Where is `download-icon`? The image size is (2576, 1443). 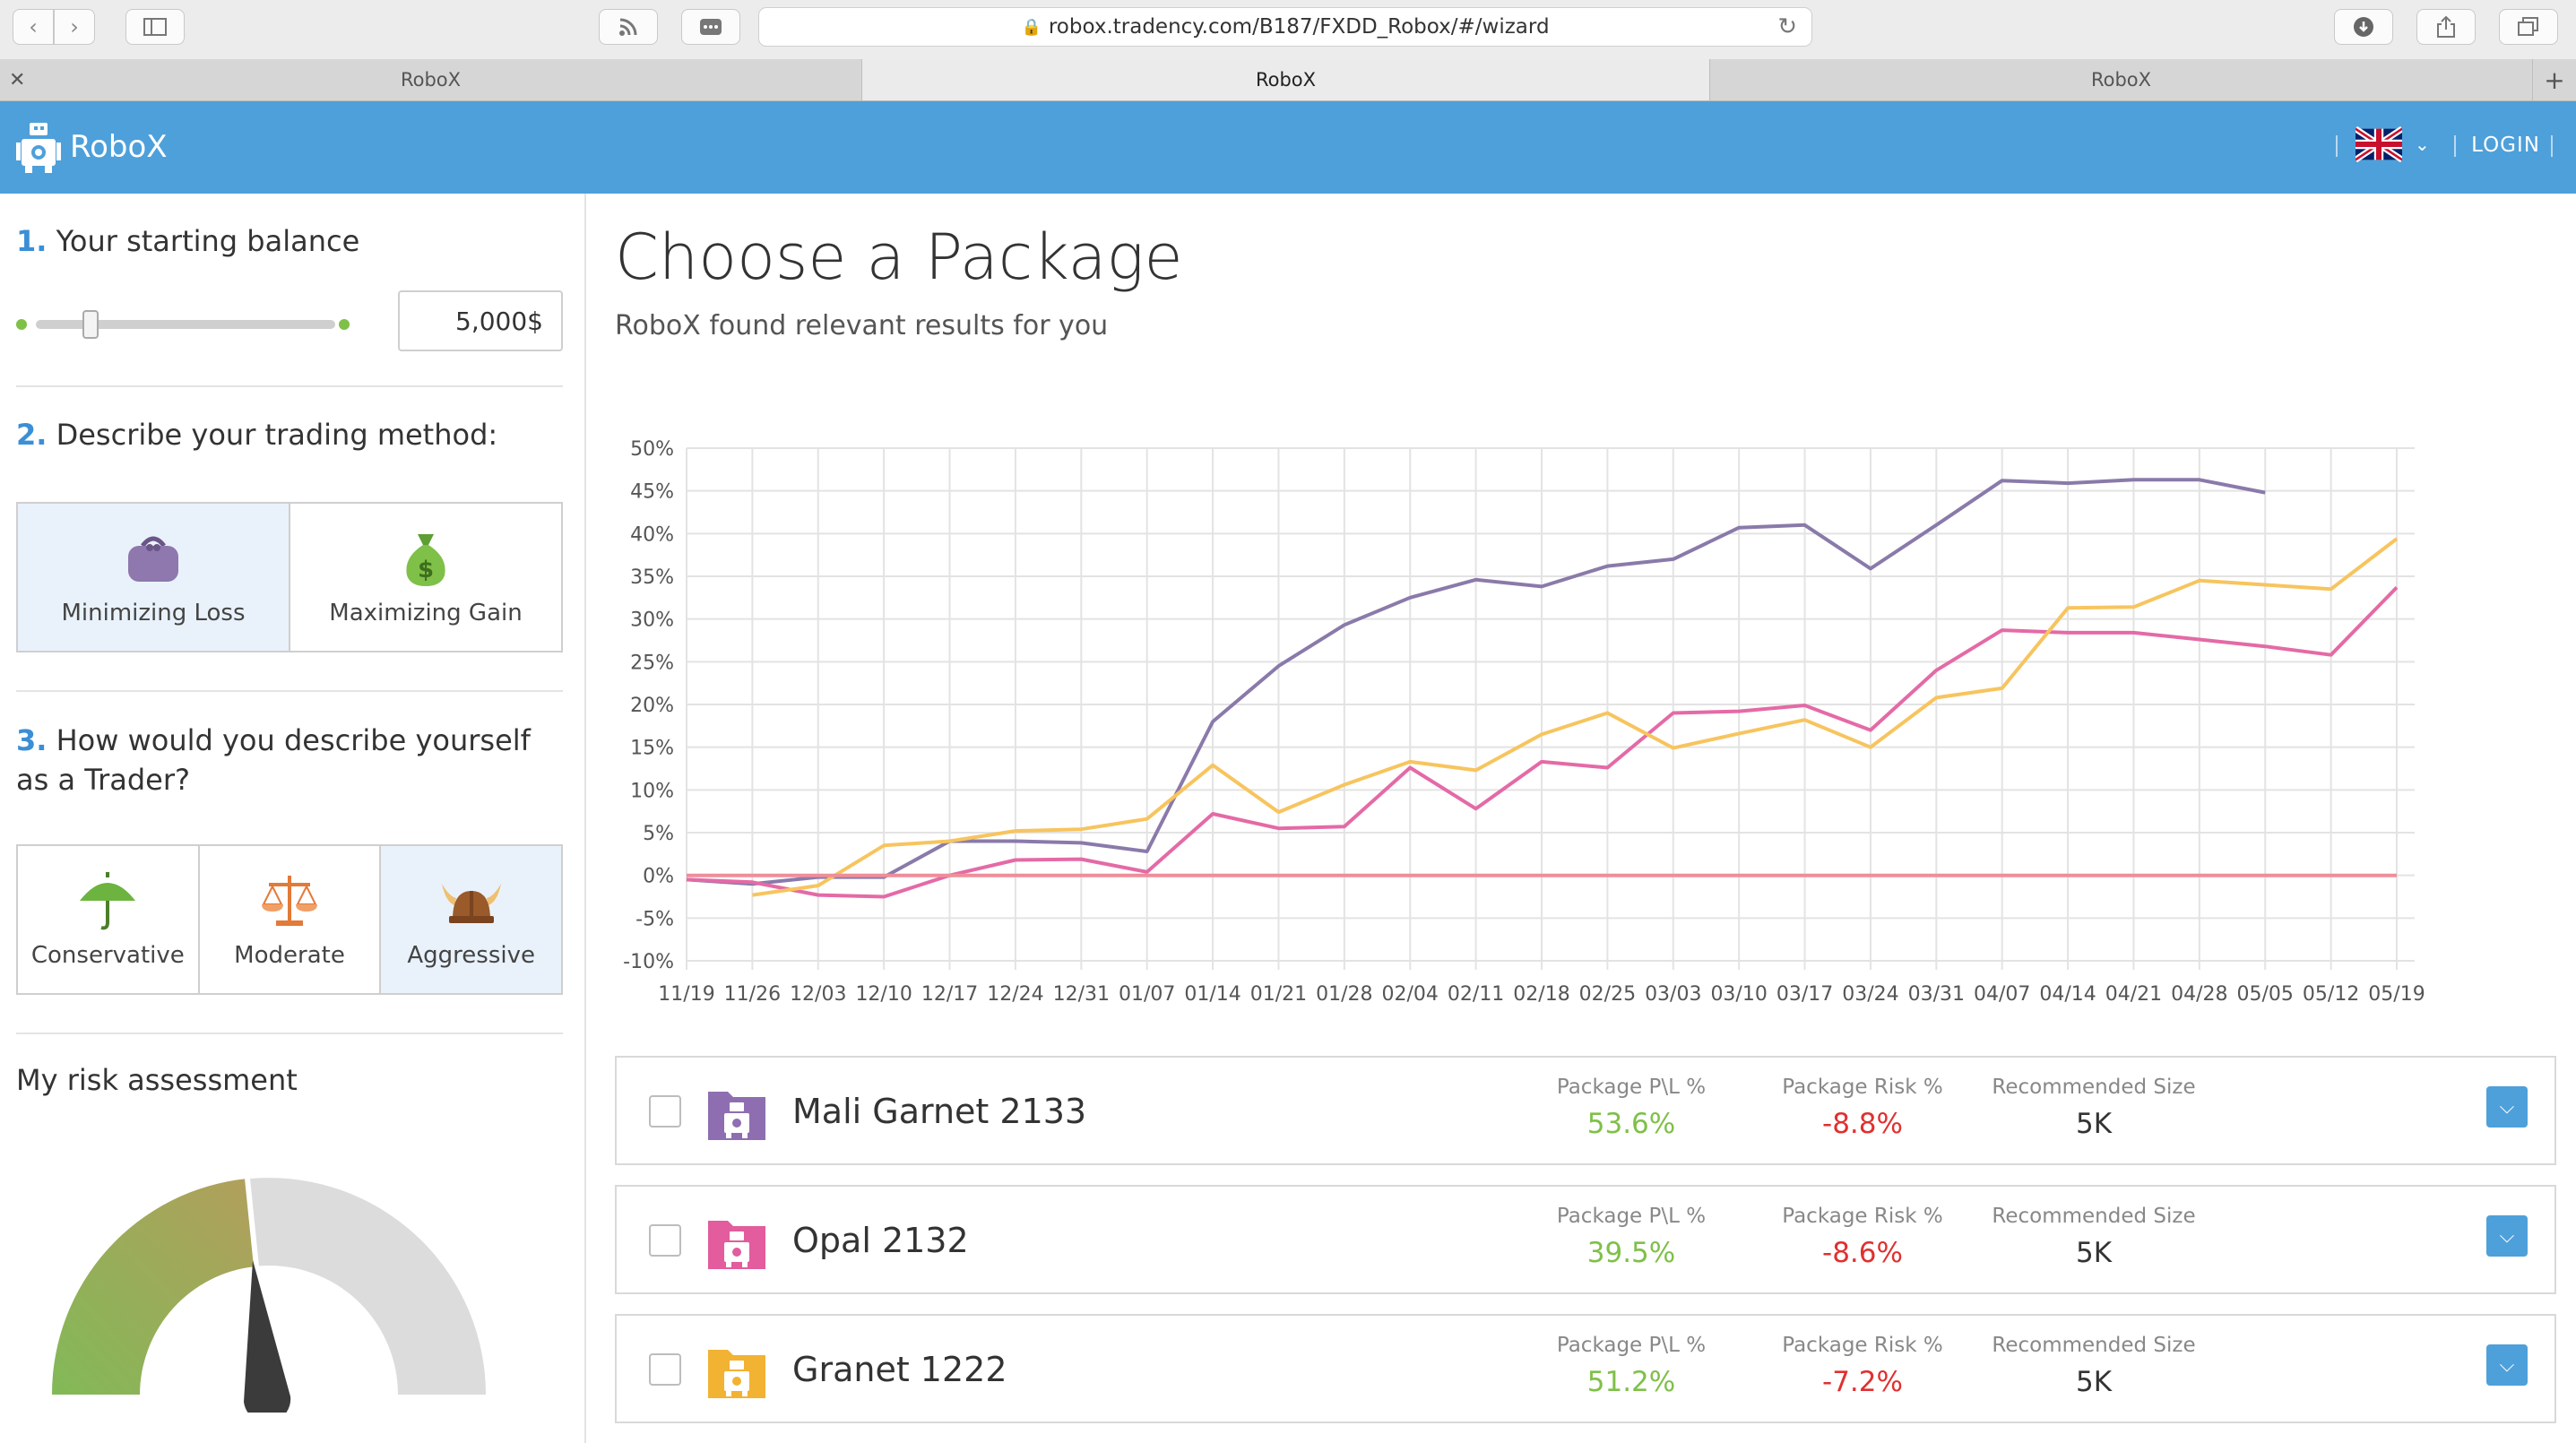
download-icon is located at coordinates (2363, 27).